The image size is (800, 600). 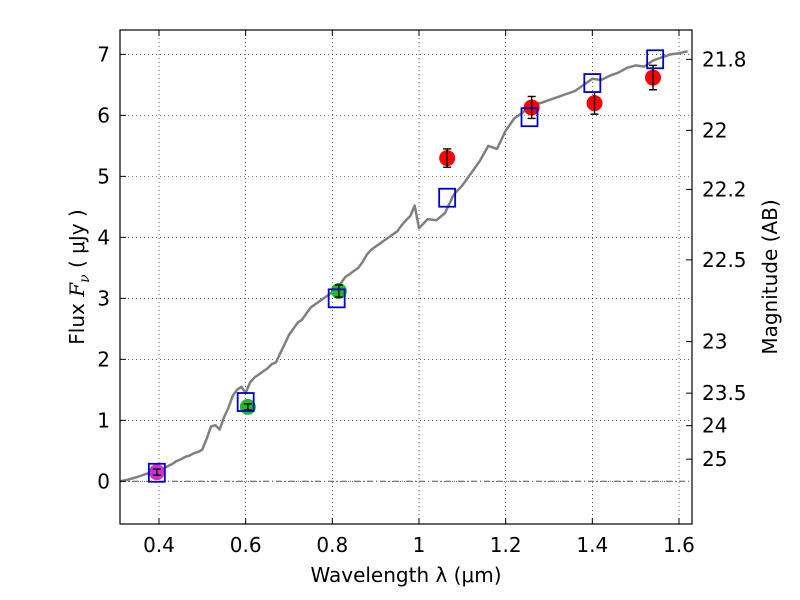 What do you see at coordinates (724, 59) in the screenshot?
I see `y2-tick-label: 21.8` at bounding box center [724, 59].